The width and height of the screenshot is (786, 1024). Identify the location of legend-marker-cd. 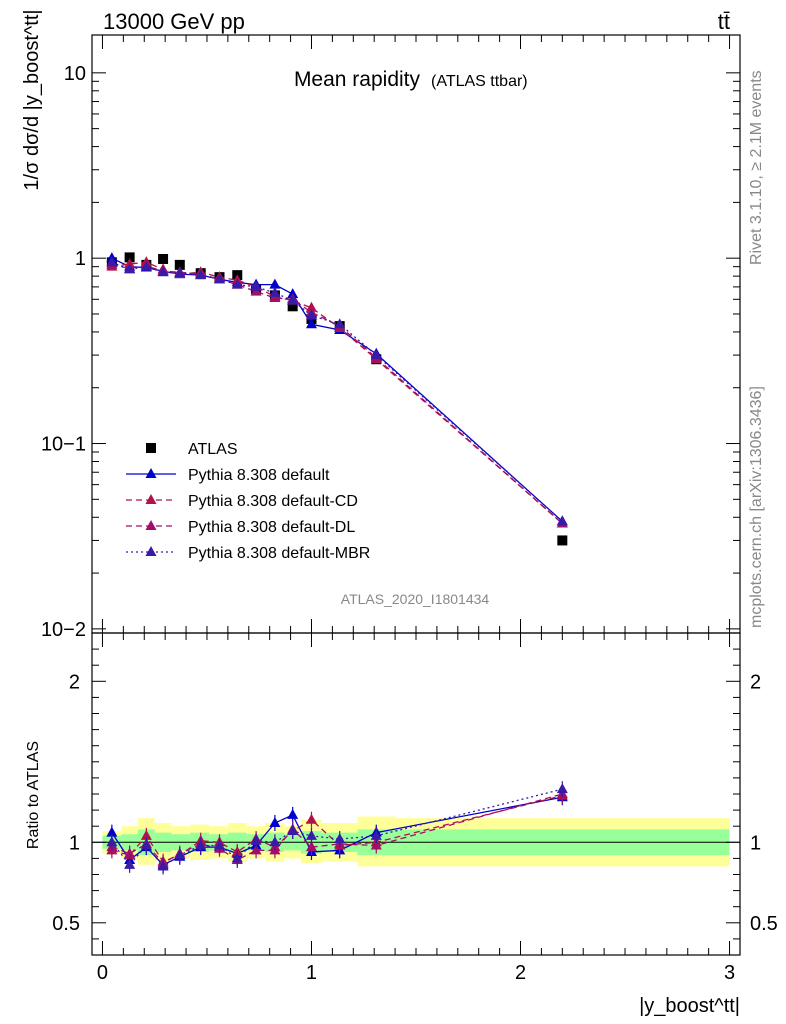
(151, 499).